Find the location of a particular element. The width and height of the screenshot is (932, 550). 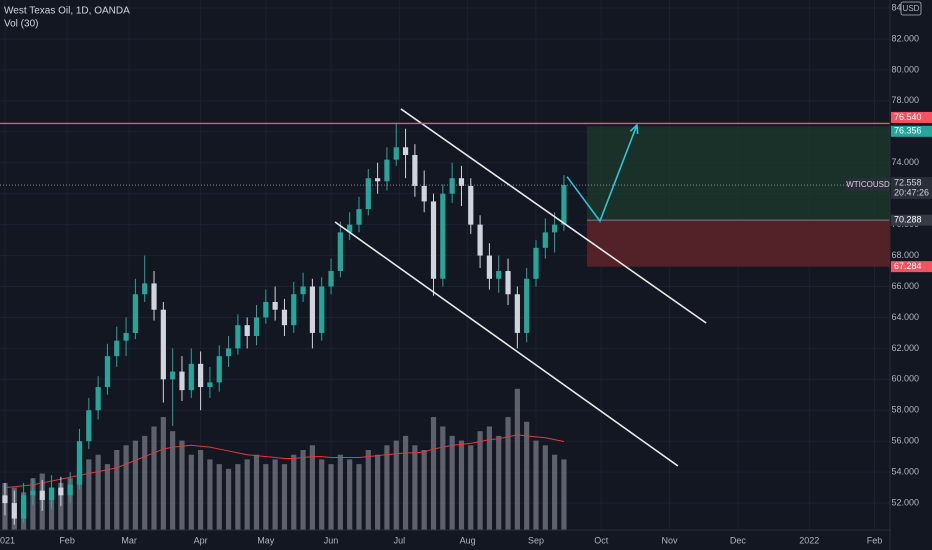

x-tick-label: Oct is located at coordinates (601, 540).